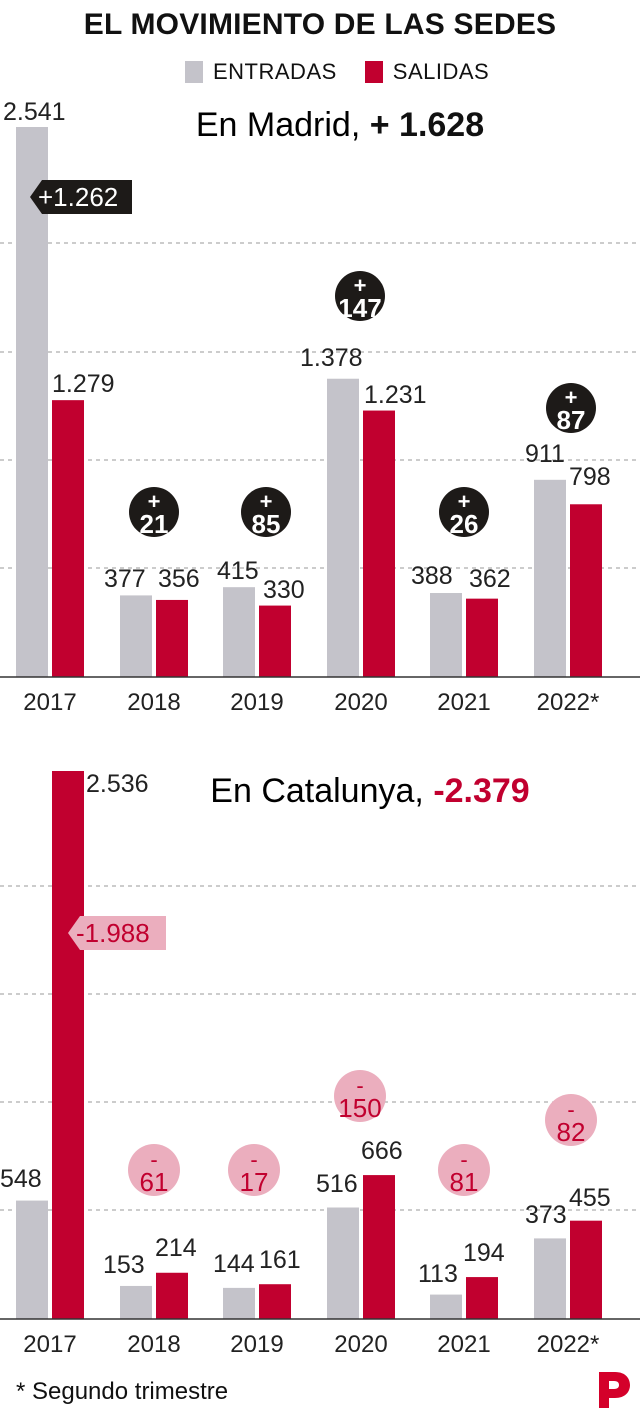 The image size is (640, 1414). What do you see at coordinates (172, 638) in the screenshot?
I see `madrid-bar-salidas-2018` at bounding box center [172, 638].